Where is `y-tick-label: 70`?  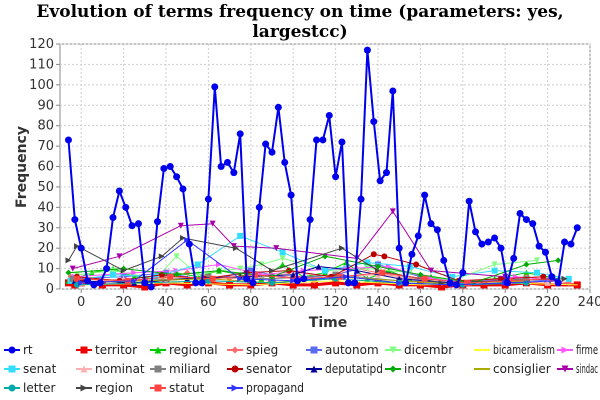
y-tick-label: 70 is located at coordinates (45, 146).